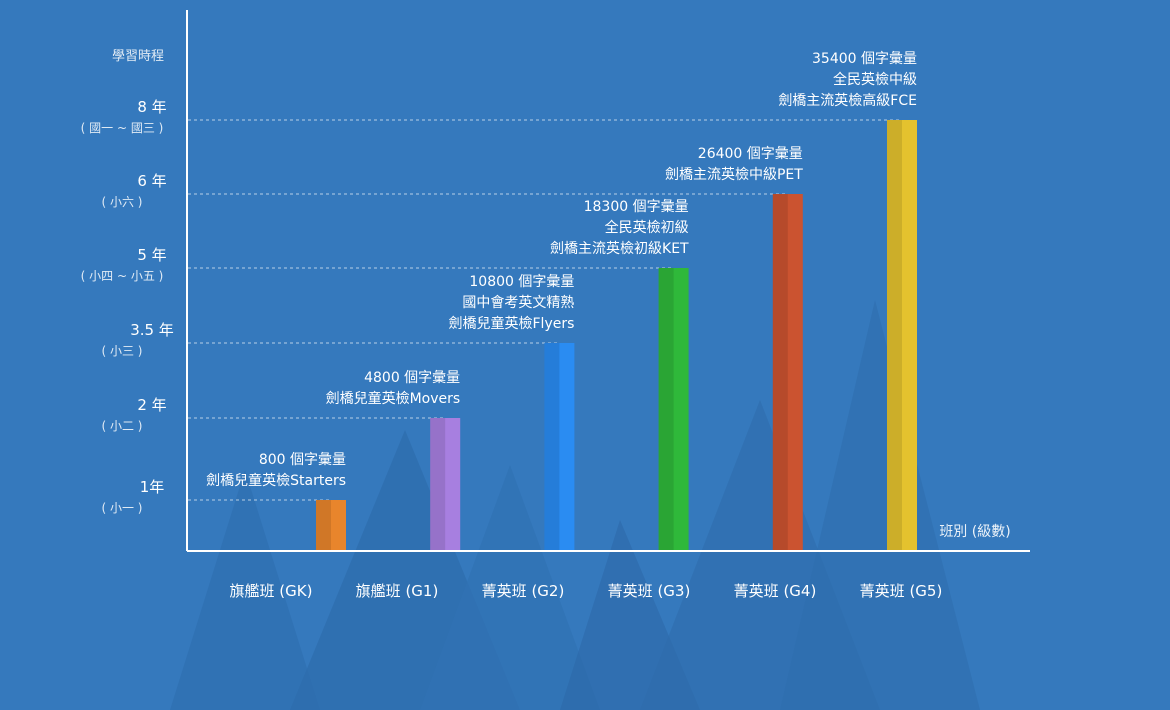 The image size is (1170, 710). What do you see at coordinates (864, 59) in the screenshot?
I see `bar-annotation: 35400 個字彙量` at bounding box center [864, 59].